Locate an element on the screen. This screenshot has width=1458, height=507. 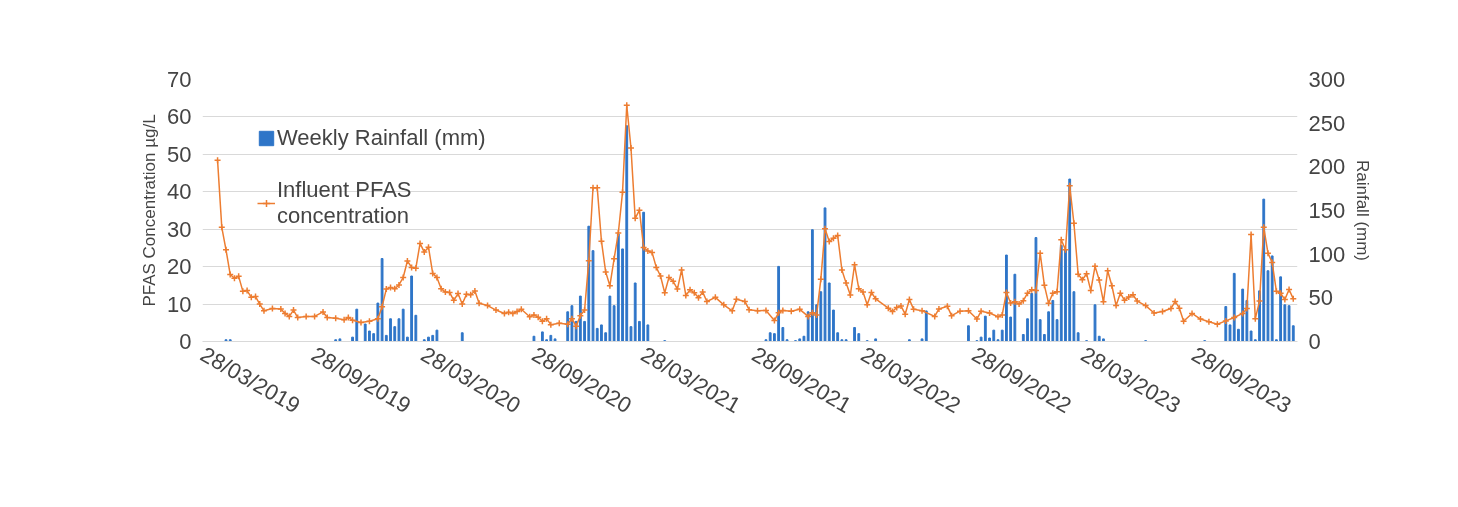
y-axis-title: PFAS Concentration µg/L is located at coordinates (150, 210).